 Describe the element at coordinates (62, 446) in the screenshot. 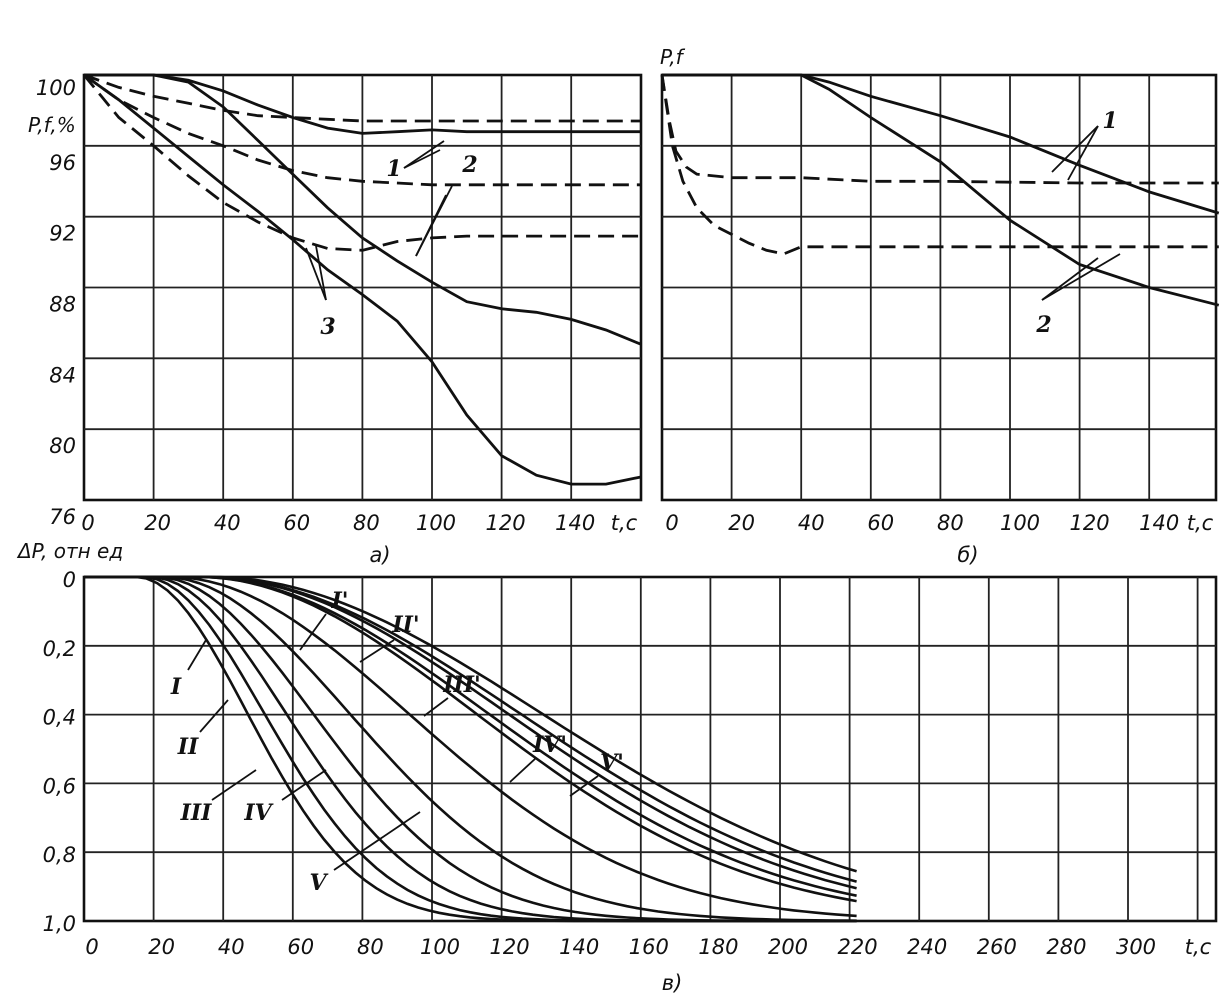

I see `panel-a-y-tick: 80` at that location.